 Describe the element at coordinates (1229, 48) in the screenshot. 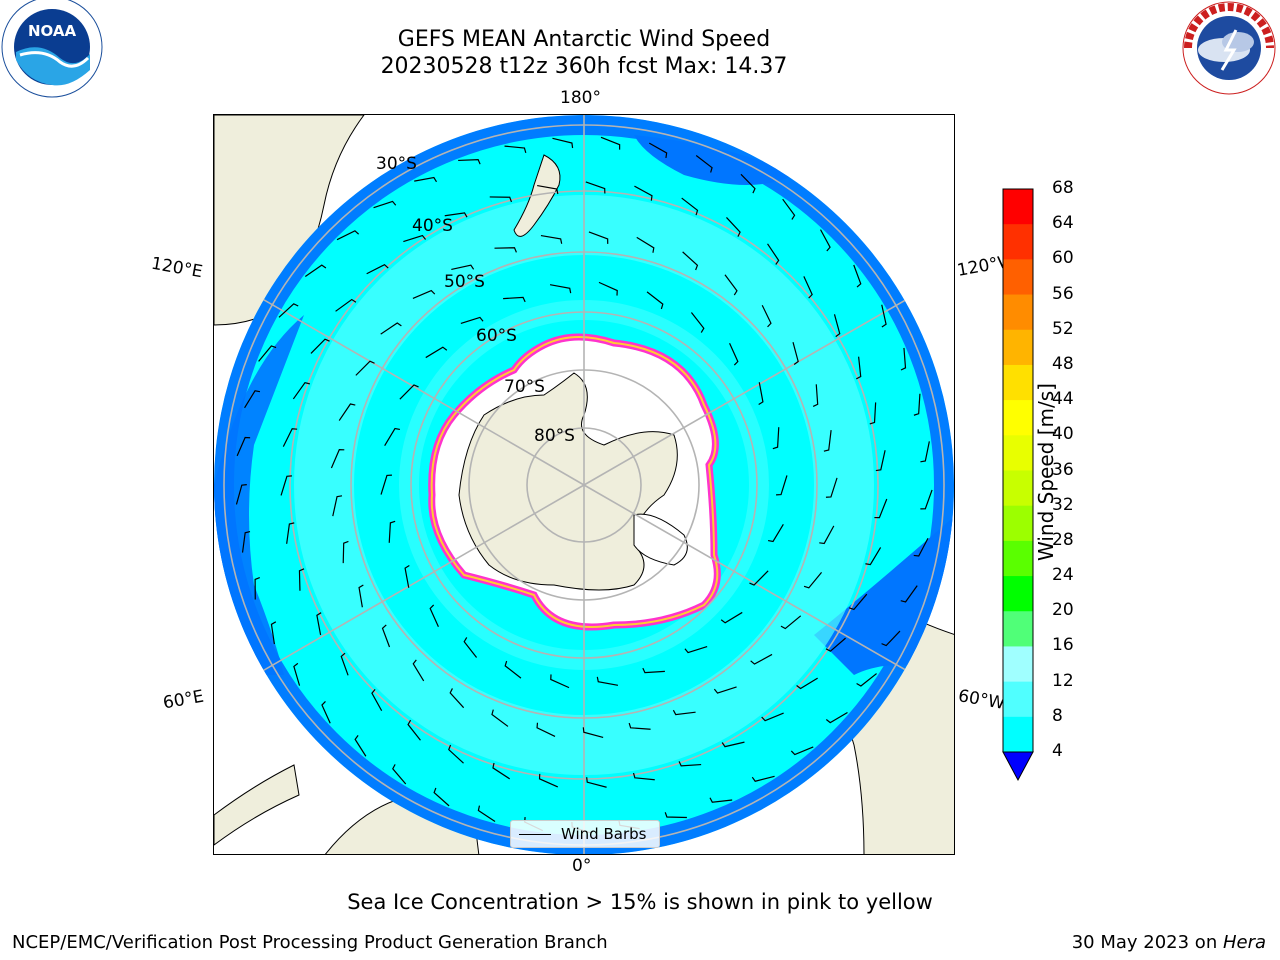

I see `nws-logo` at that location.